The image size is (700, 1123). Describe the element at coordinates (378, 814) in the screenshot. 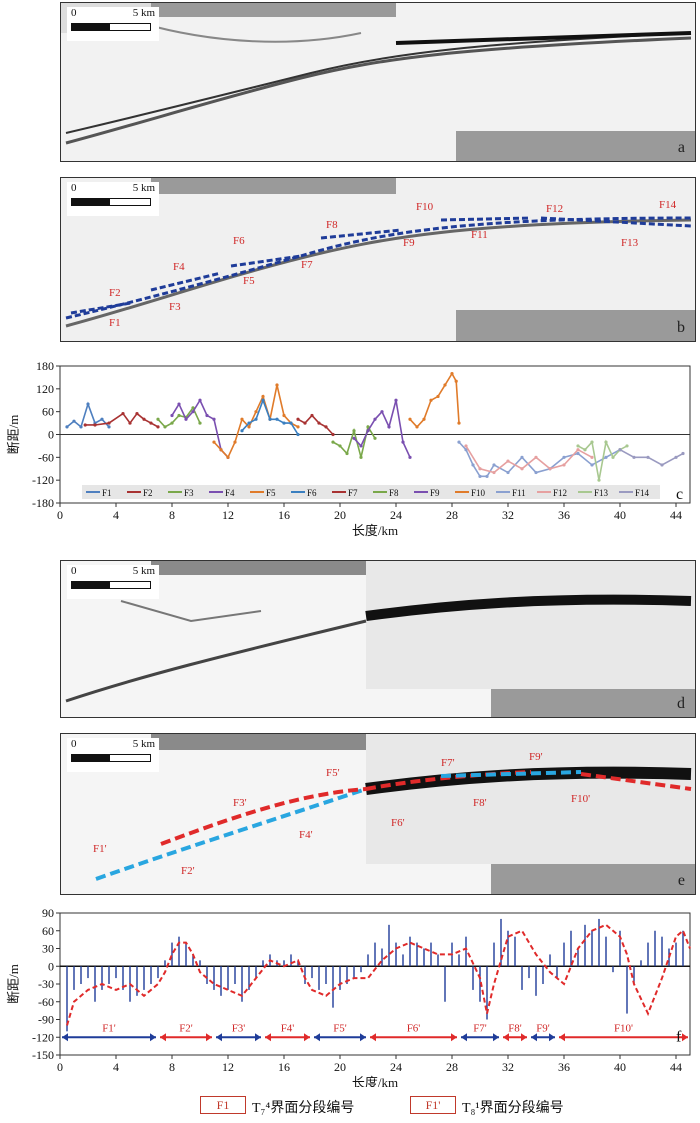

I see `texture-e: F1' F2' F3' F4' F5' F6' F7' F8' F9' F10'` at that location.